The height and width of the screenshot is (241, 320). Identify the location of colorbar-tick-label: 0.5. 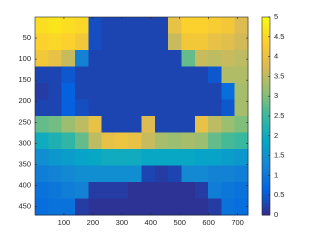
(279, 194).